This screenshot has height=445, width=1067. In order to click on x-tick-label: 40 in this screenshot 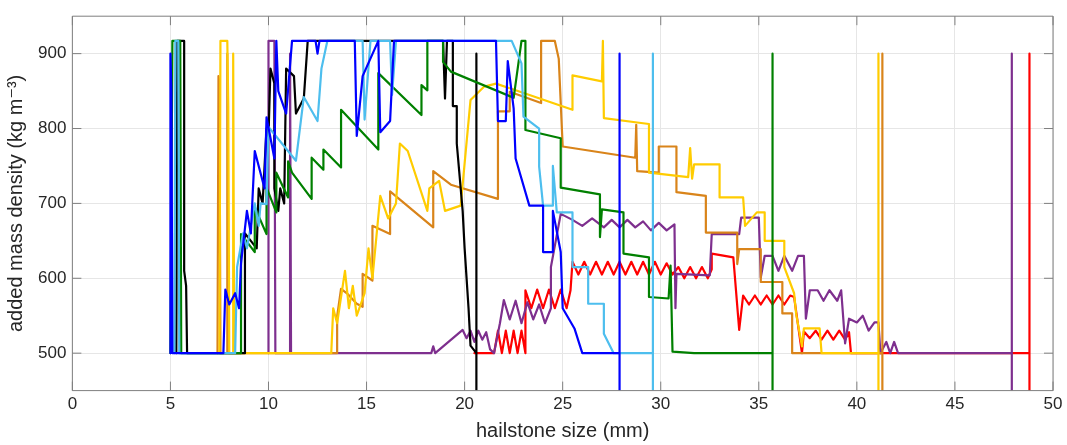, I will do `click(857, 404)`.